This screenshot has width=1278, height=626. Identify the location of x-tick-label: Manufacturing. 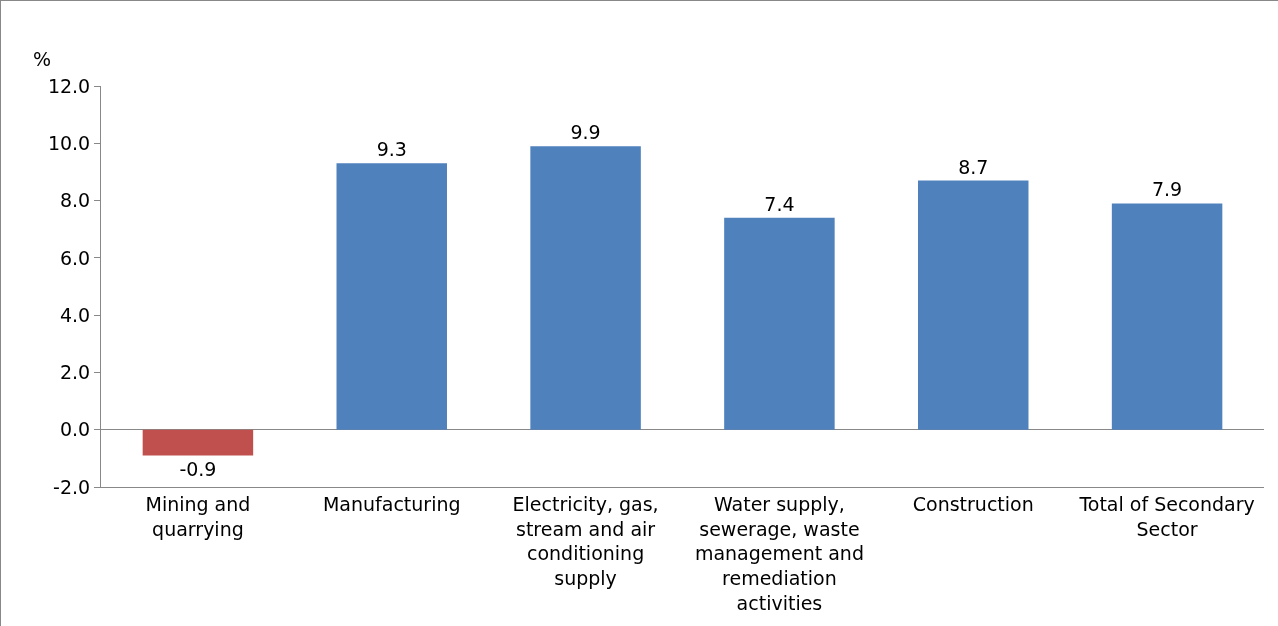
(391, 503).